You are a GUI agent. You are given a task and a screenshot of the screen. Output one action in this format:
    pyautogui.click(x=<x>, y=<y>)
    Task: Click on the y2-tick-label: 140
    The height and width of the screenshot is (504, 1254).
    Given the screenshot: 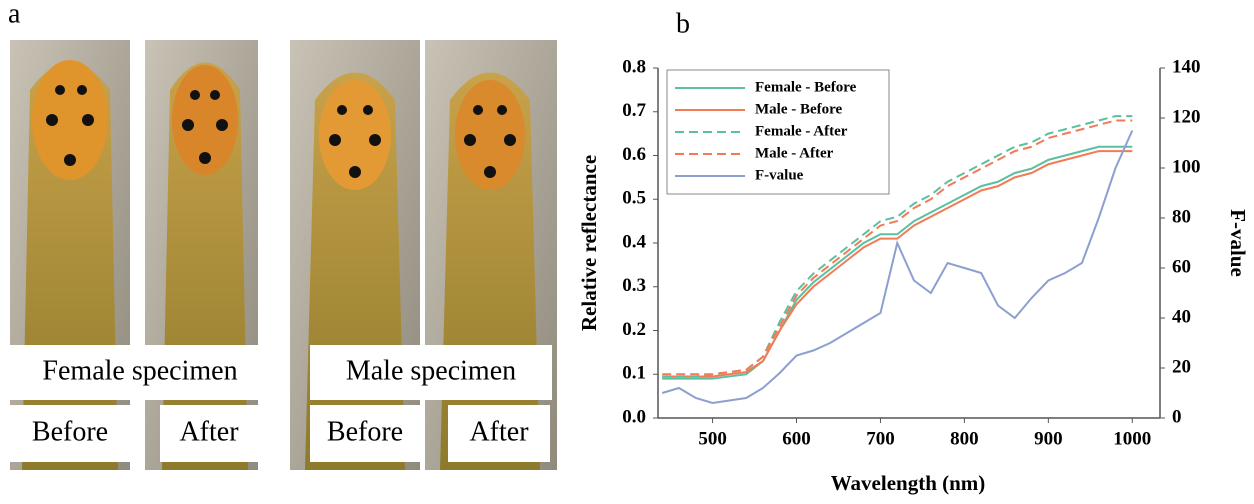 What is the action you would take?
    pyautogui.click(x=1186, y=66)
    